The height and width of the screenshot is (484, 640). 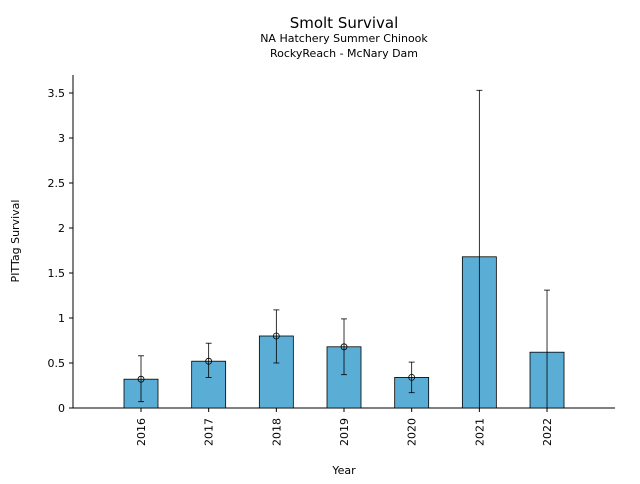 I want to click on x-tick-label-2021: 2021, so click(x=479, y=432).